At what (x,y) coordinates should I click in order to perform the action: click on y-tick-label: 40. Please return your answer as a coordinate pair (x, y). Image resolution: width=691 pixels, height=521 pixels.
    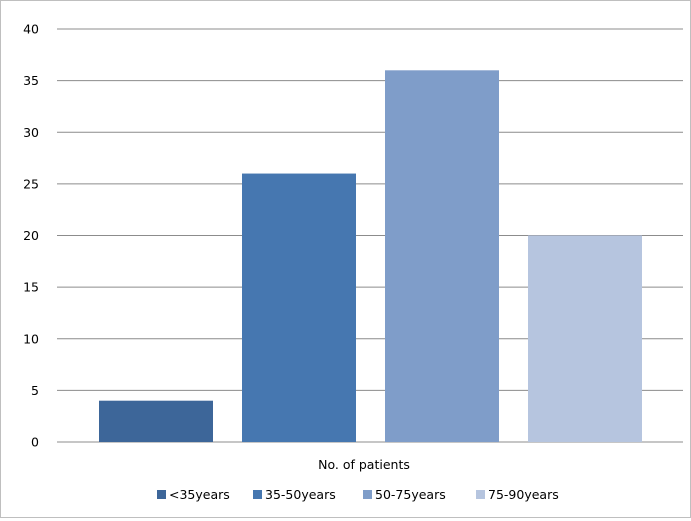
    Looking at the image, I should click on (31, 29).